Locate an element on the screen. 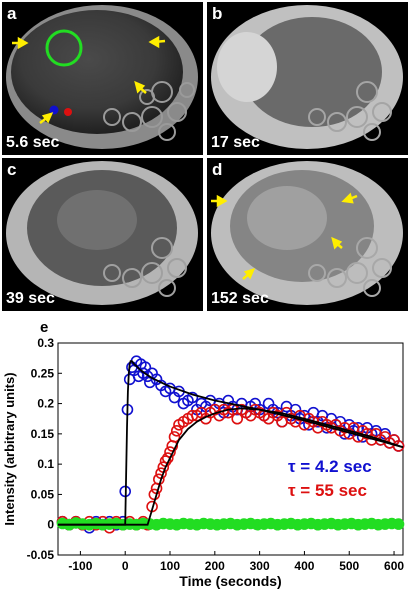  mri-panel-d: d 152 sec is located at coordinates (307, 234).